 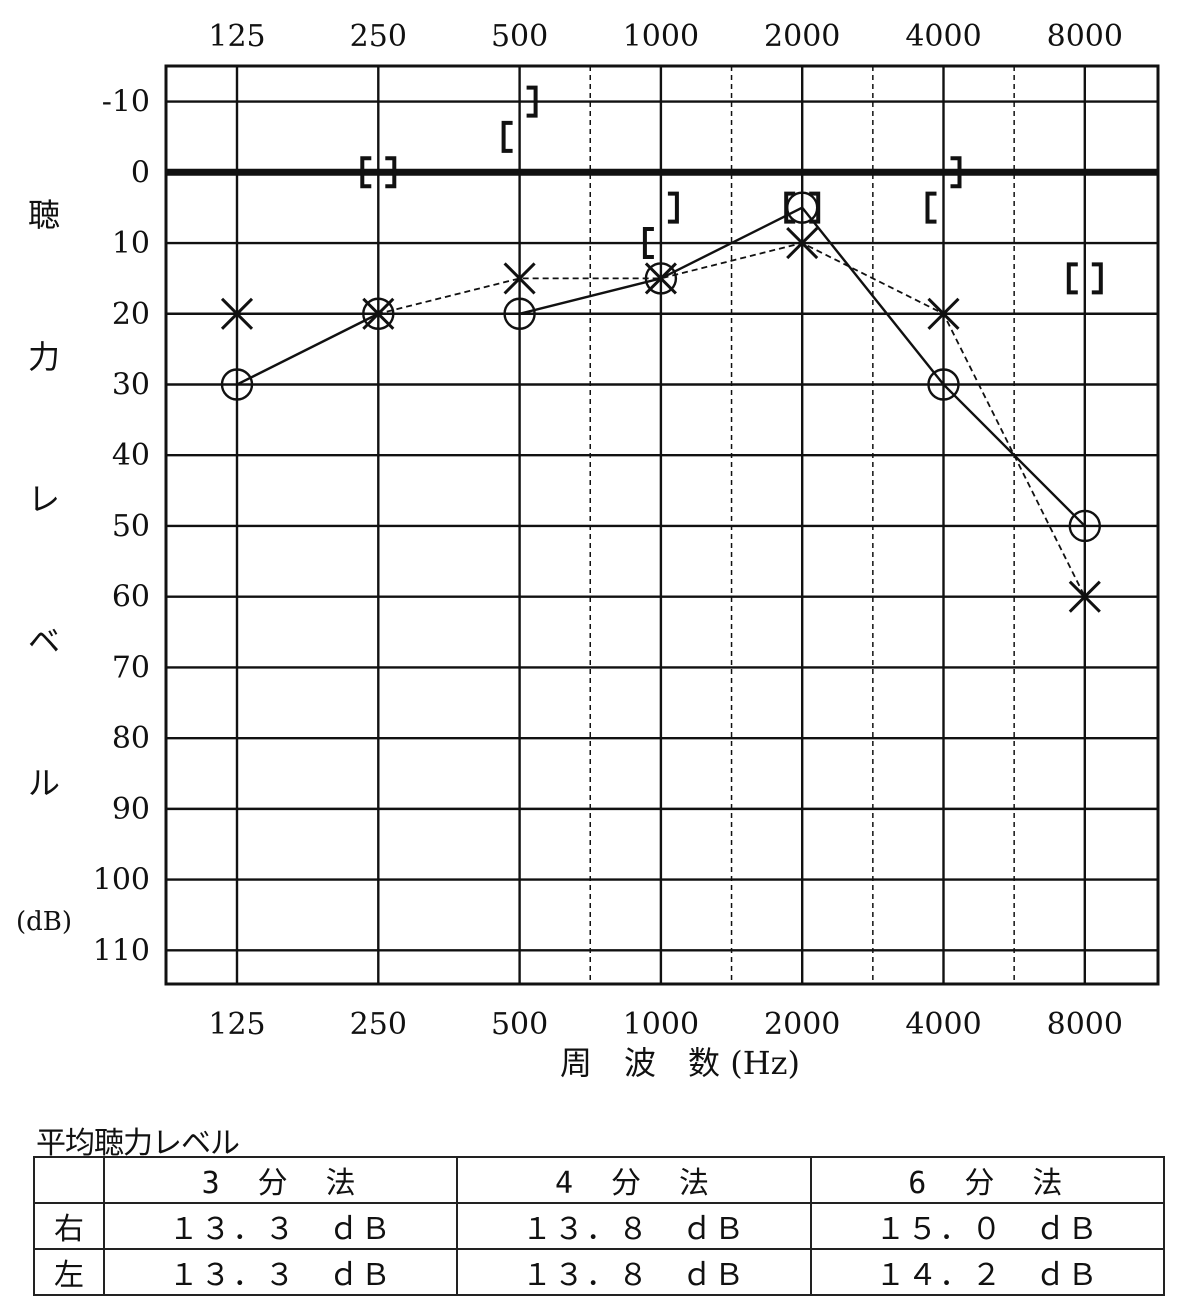 I want to click on y-tick-label-90: 90, so click(x=131, y=809).